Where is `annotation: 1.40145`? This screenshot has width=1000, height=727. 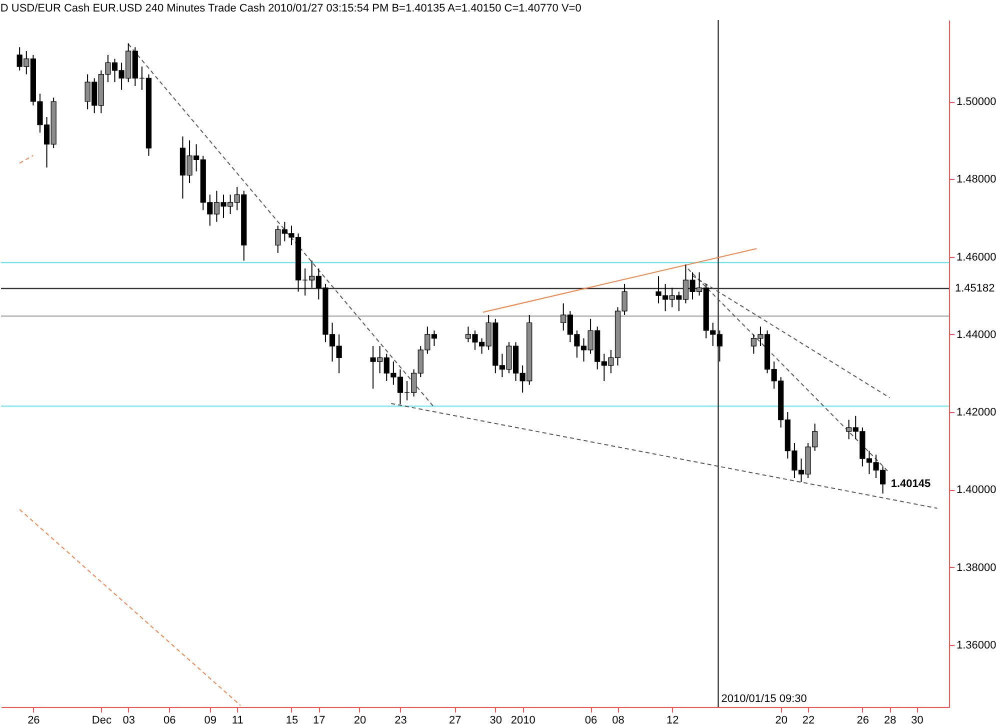 annotation: 1.40145 is located at coordinates (910, 484).